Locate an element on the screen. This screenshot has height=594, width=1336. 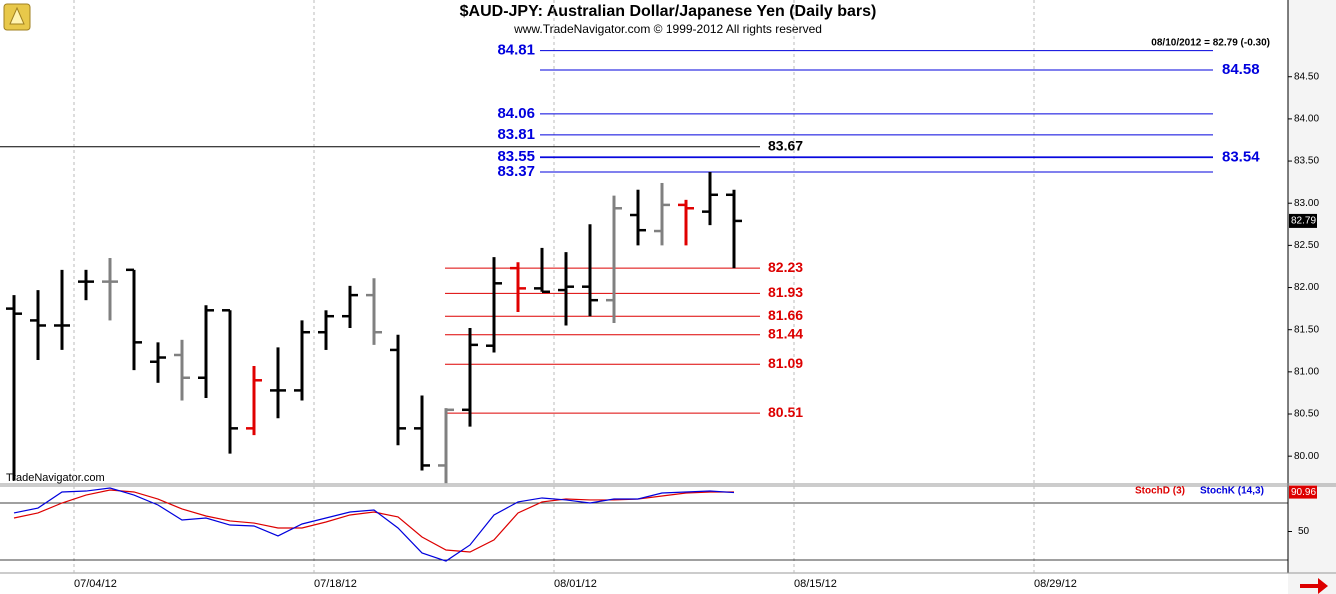
x-tick-label: 08/29/12 is located at coordinates (1055, 584).